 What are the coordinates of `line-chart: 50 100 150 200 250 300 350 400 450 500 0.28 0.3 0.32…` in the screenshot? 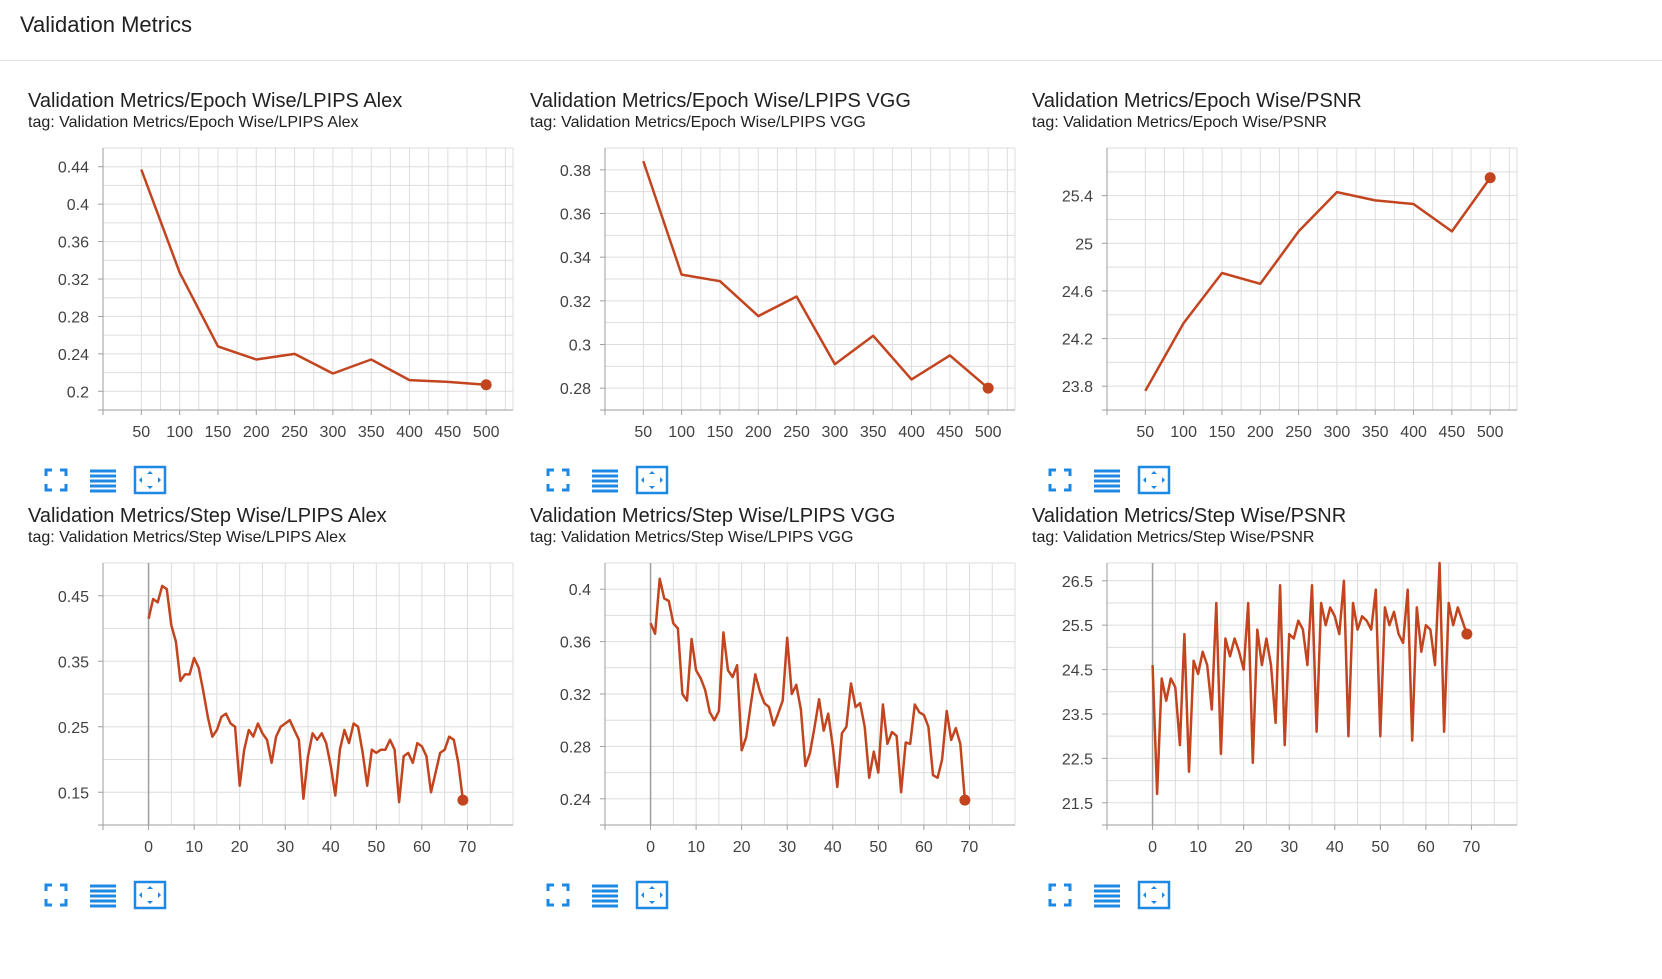 It's located at (785, 300).